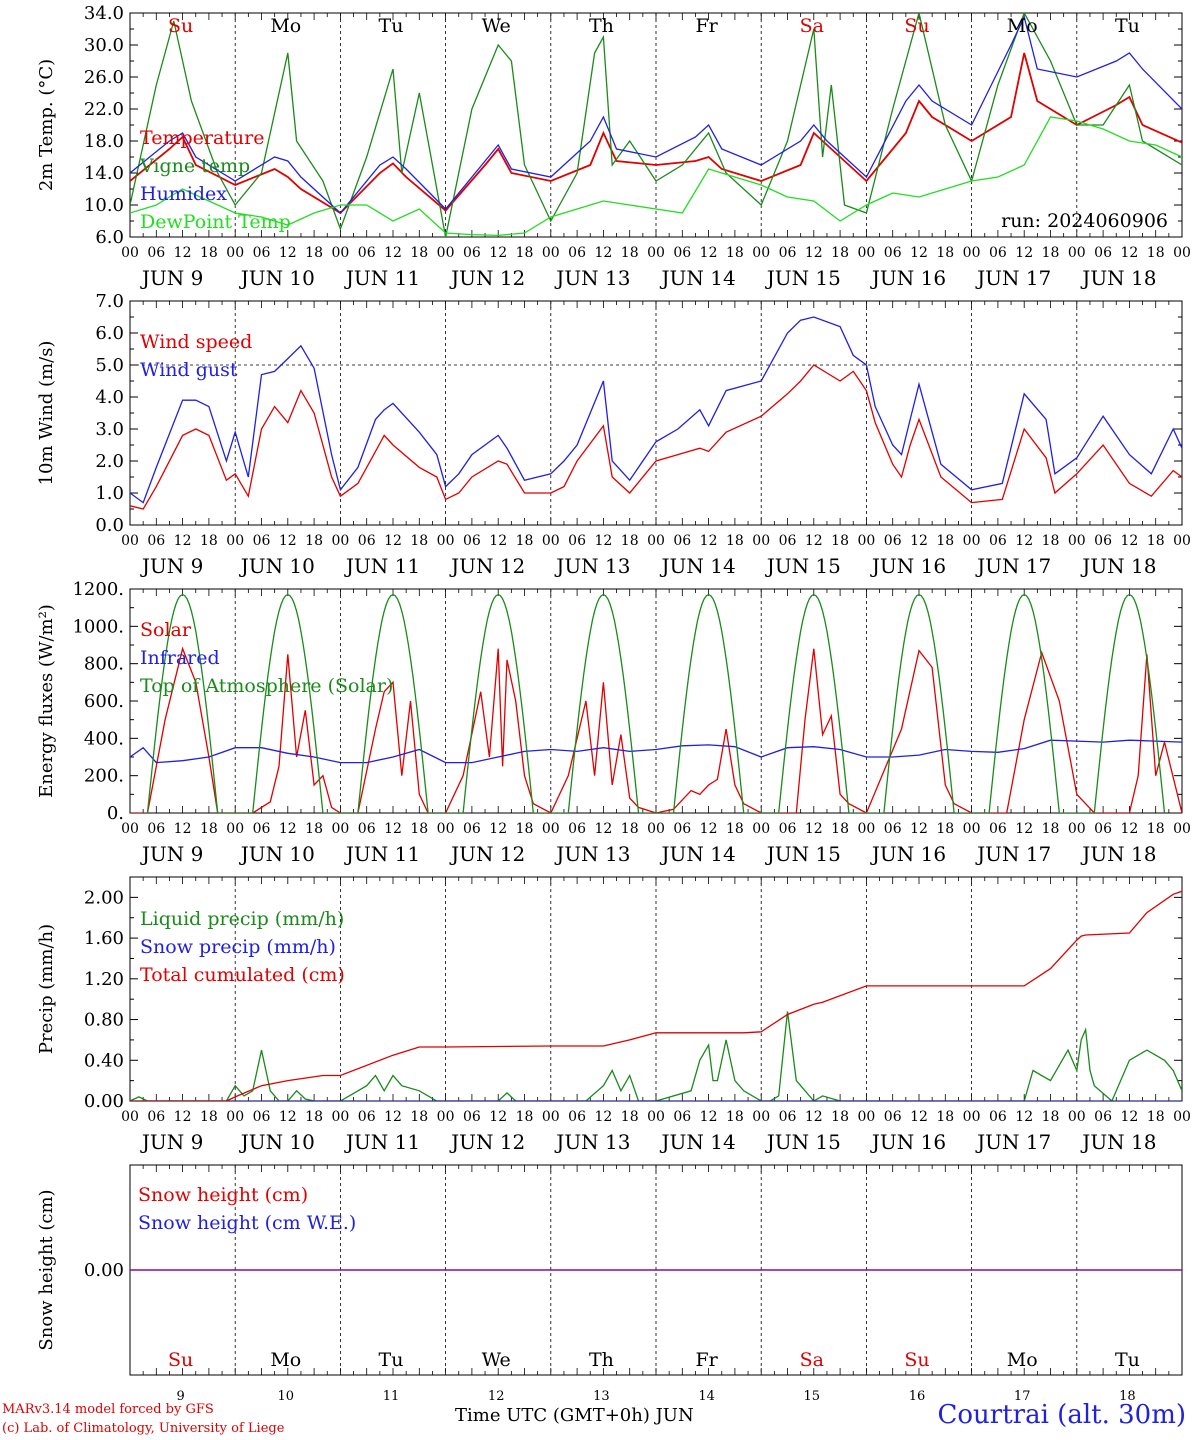 The width and height of the screenshot is (1194, 1440). What do you see at coordinates (391, 1396) in the screenshot?
I see `x-day-label: 11` at bounding box center [391, 1396].